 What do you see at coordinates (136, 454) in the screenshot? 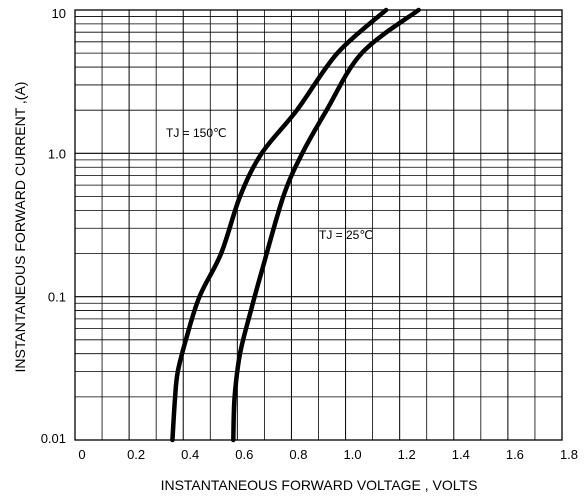
I see `x-tick-label: 0.2` at bounding box center [136, 454].